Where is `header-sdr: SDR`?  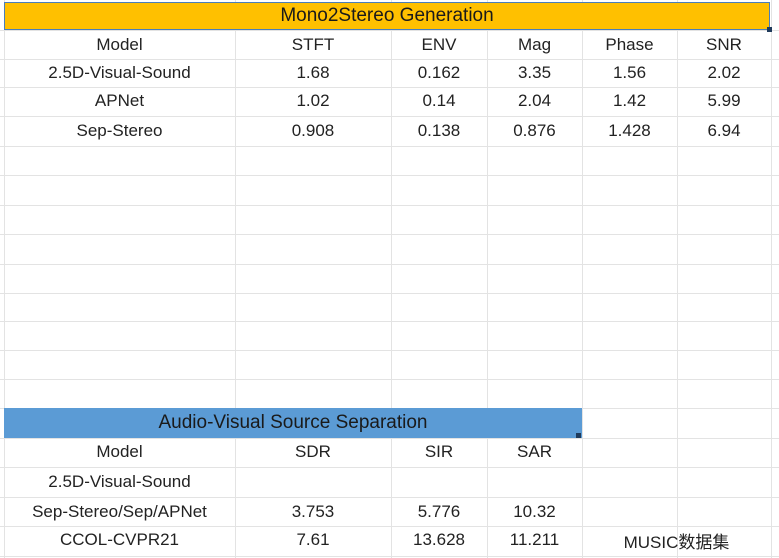 header-sdr: SDR is located at coordinates (313, 451).